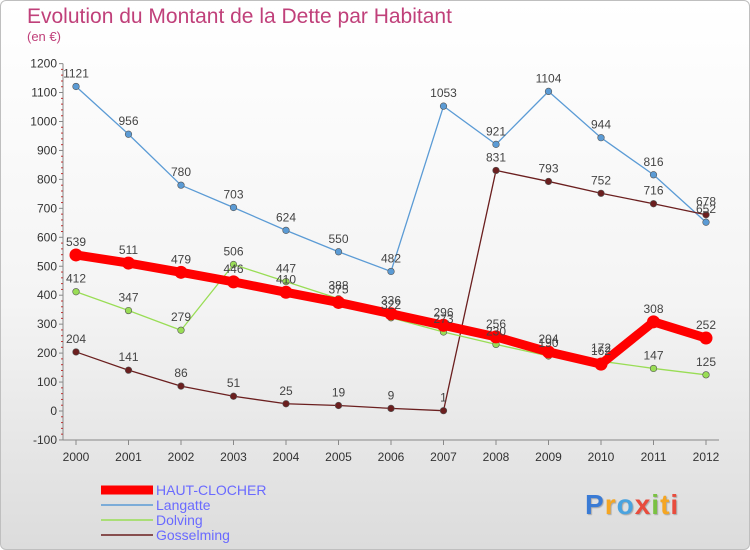 The image size is (750, 550). I want to click on data-label: 230, so click(496, 331).